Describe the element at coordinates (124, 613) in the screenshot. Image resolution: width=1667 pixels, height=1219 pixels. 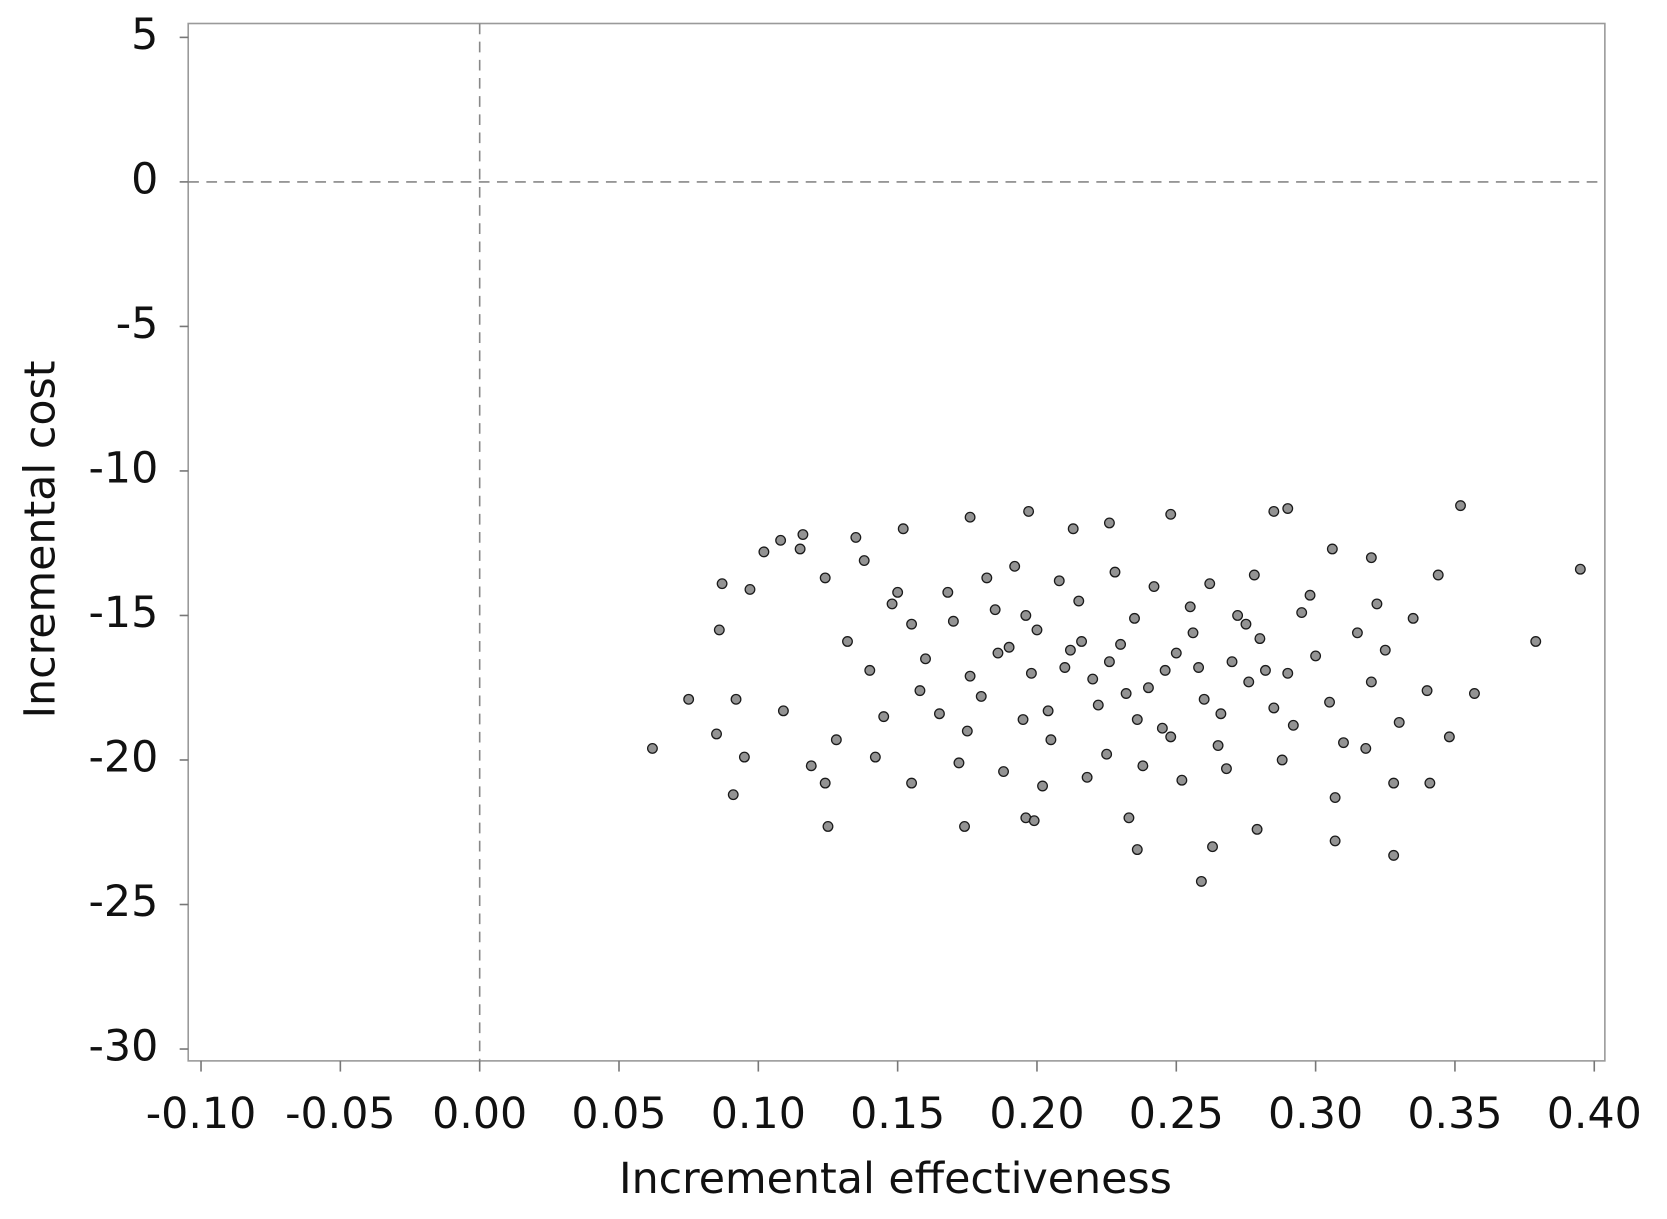
I see `y-tick-label: -15` at that location.